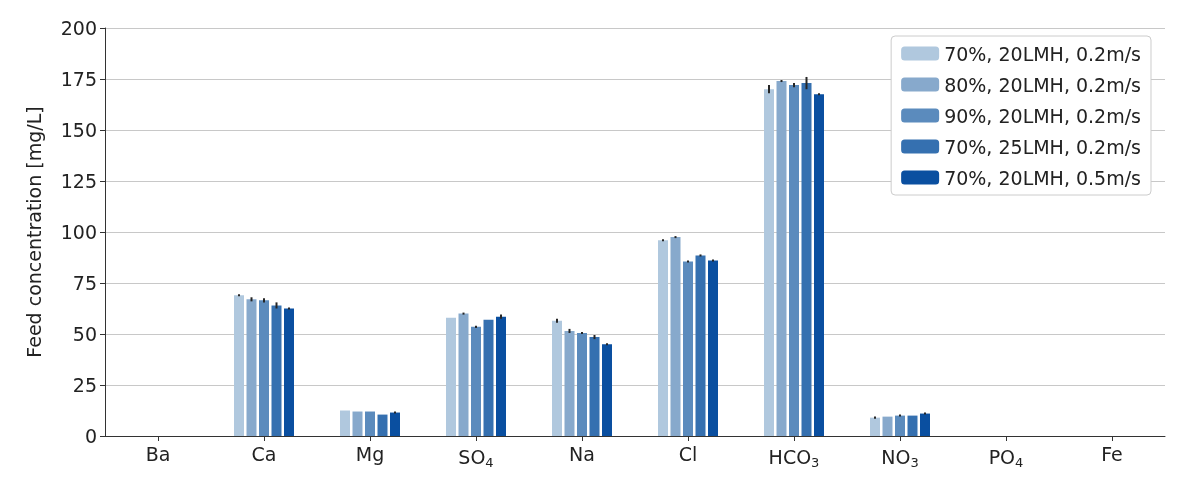  Describe the element at coordinates (84, 385) in the screenshot. I see `y-tick-label: 25` at that location.